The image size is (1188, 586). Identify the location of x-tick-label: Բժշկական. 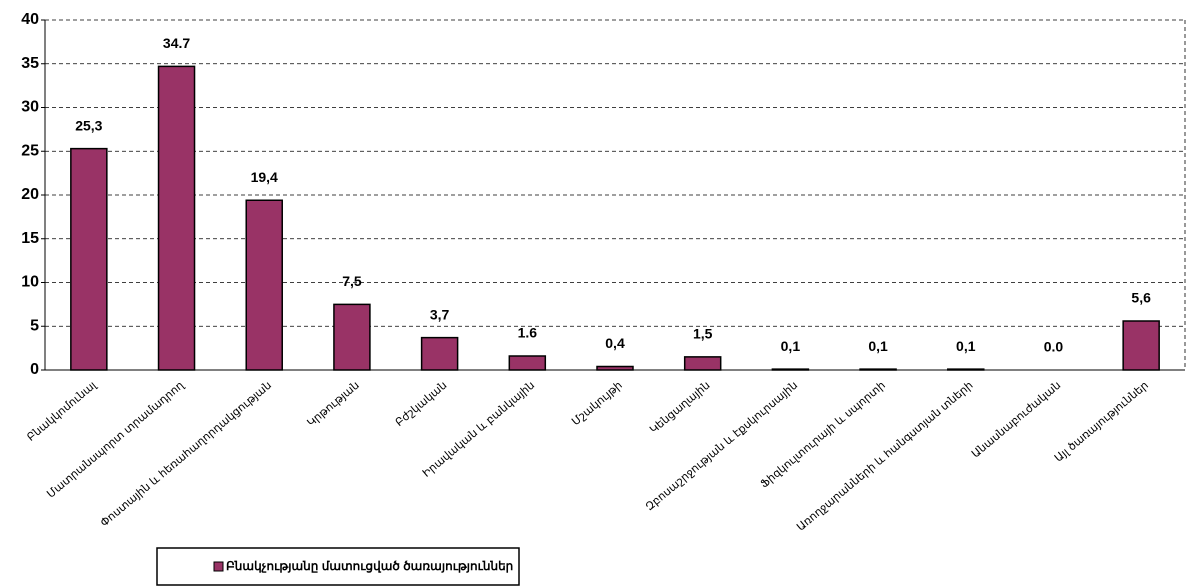
(421, 404).